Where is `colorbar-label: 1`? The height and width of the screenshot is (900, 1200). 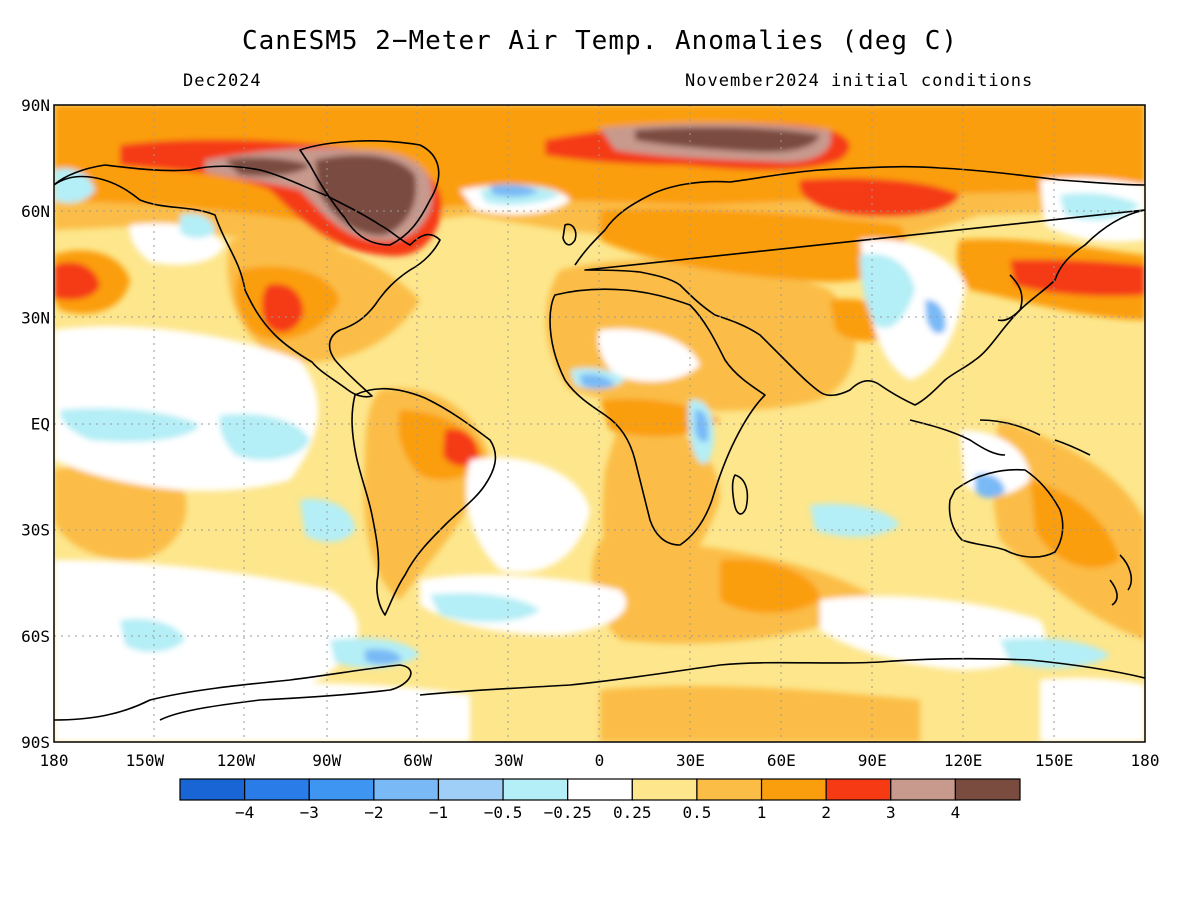 colorbar-label: 1 is located at coordinates (762, 812).